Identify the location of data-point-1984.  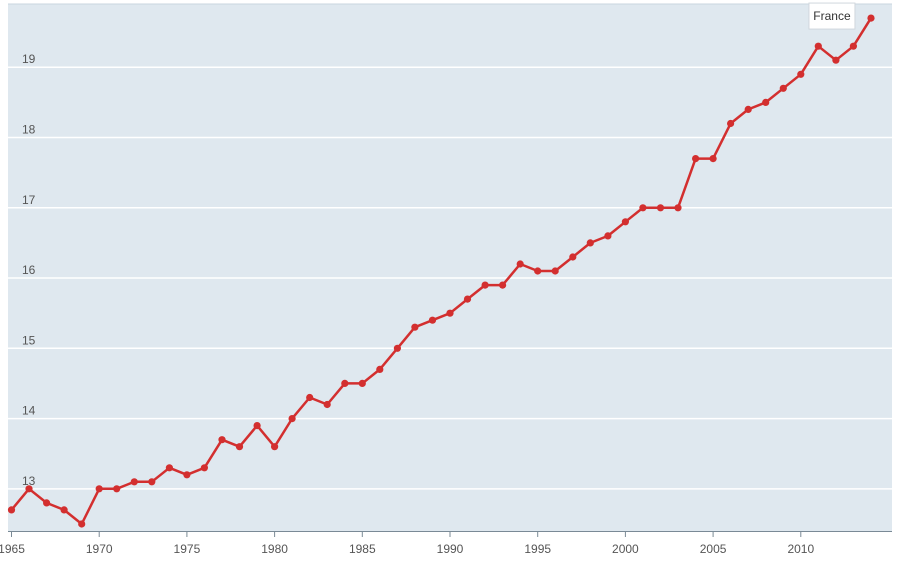
(345, 383).